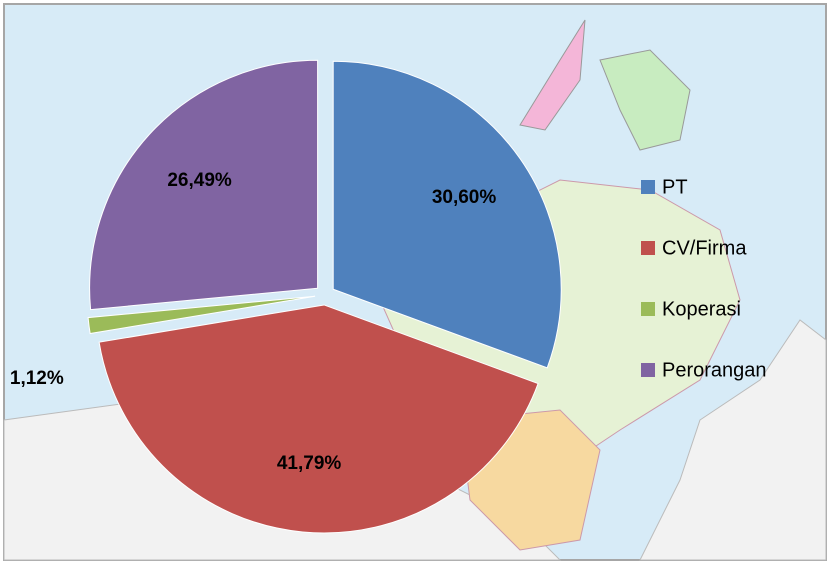  What do you see at coordinates (37, 378) in the screenshot?
I see `data-label: 1,12%` at bounding box center [37, 378].